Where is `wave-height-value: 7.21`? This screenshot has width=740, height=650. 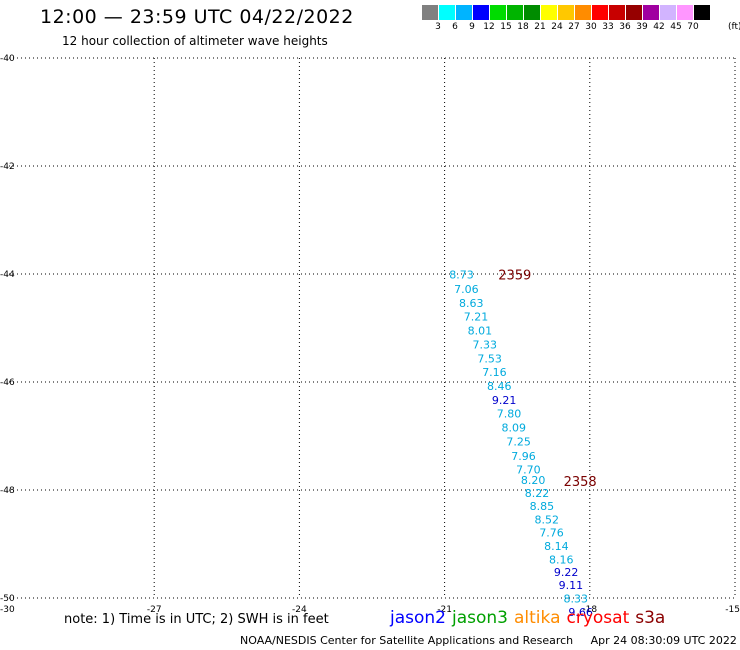
wave-height-value: 7.21 is located at coordinates (476, 316).